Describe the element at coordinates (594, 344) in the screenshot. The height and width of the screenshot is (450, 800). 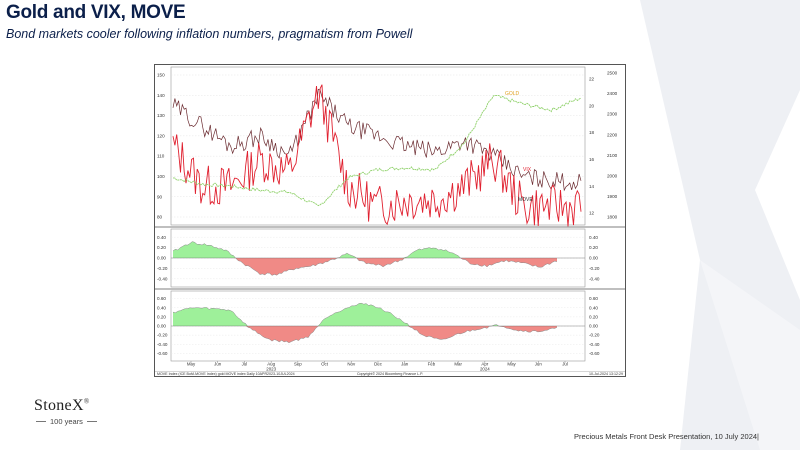
I see `corr2-right-tick: -0.40` at that location.